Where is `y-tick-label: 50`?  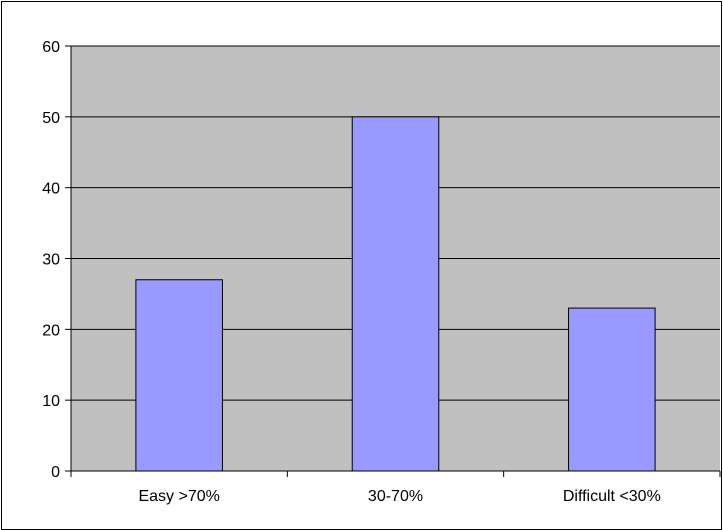
y-tick-label: 50 is located at coordinates (51, 118).